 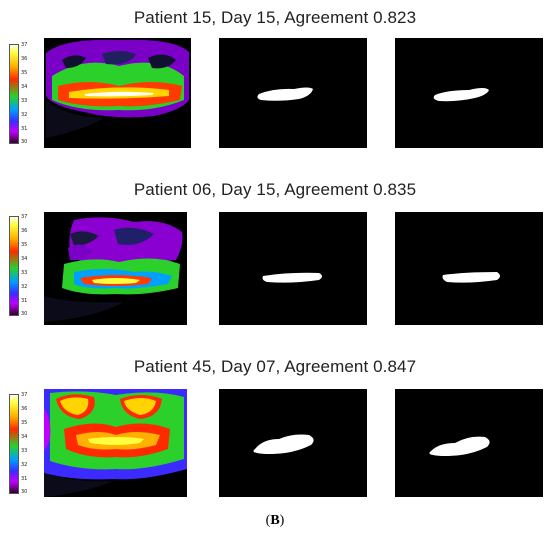 I want to click on row-1-segmentation-a, so click(x=293, y=93).